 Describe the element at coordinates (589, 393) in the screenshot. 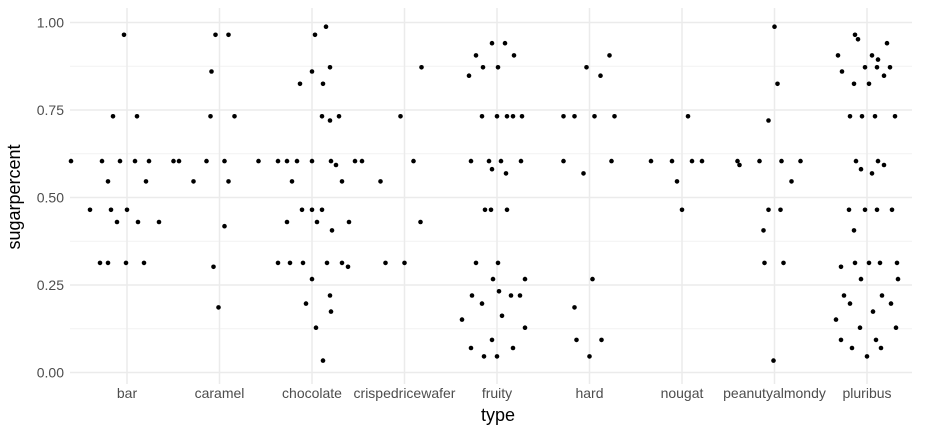

I see `x-tick-label: hard` at that location.